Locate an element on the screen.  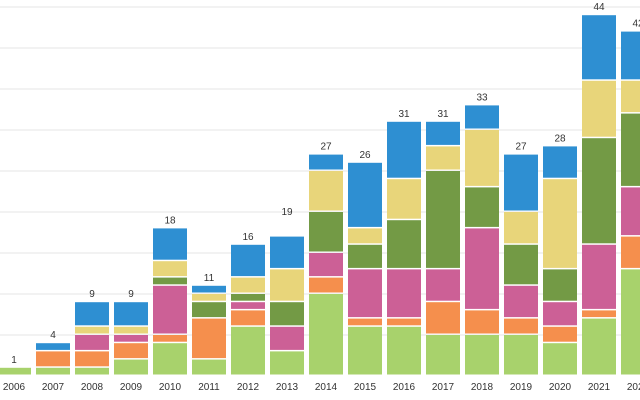
x-tick-label: 2010 is located at coordinates (170, 387).